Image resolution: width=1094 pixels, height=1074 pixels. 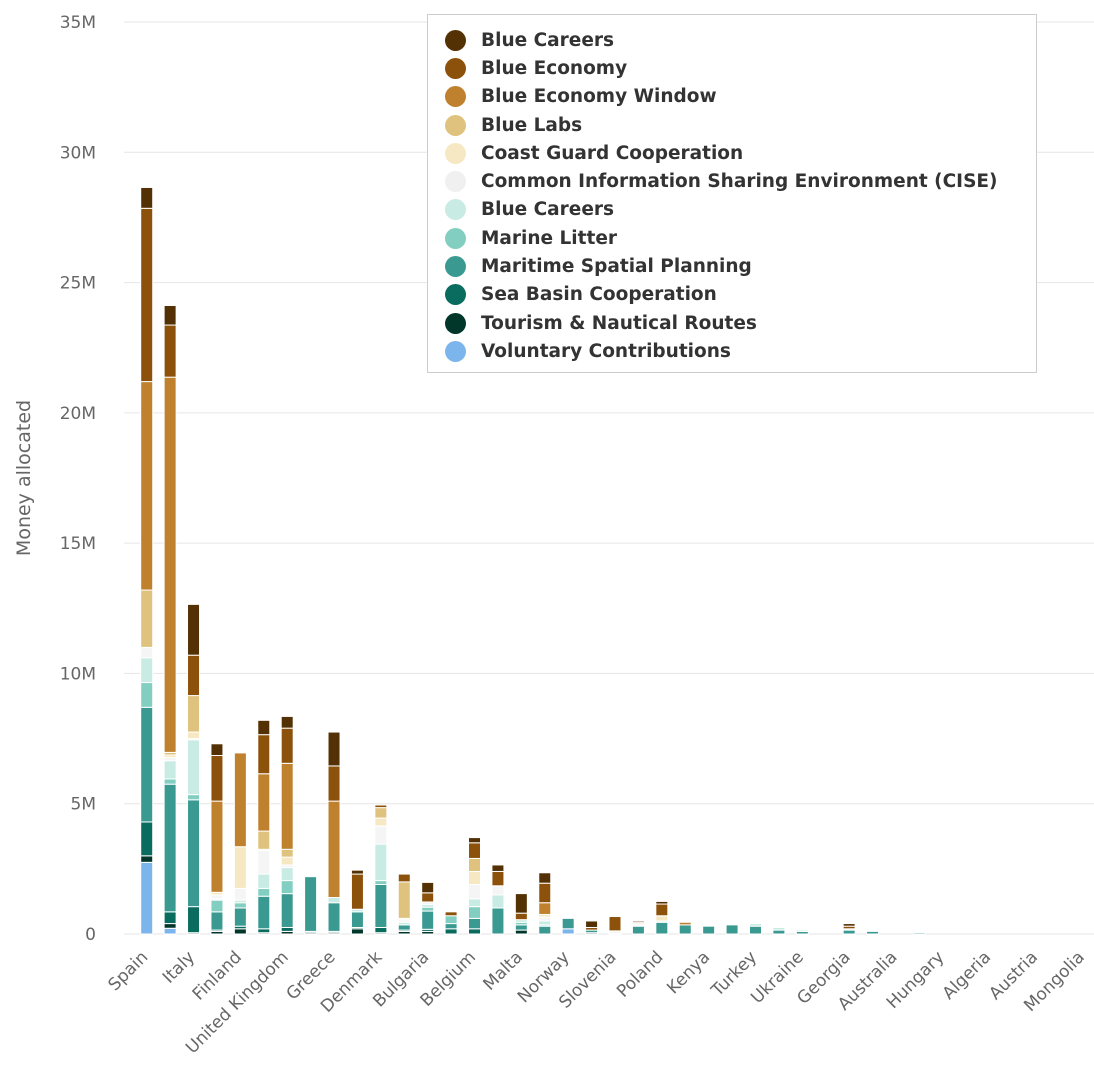 What do you see at coordinates (740, 238) in the screenshot?
I see `legend-item: Marine Litter` at bounding box center [740, 238].